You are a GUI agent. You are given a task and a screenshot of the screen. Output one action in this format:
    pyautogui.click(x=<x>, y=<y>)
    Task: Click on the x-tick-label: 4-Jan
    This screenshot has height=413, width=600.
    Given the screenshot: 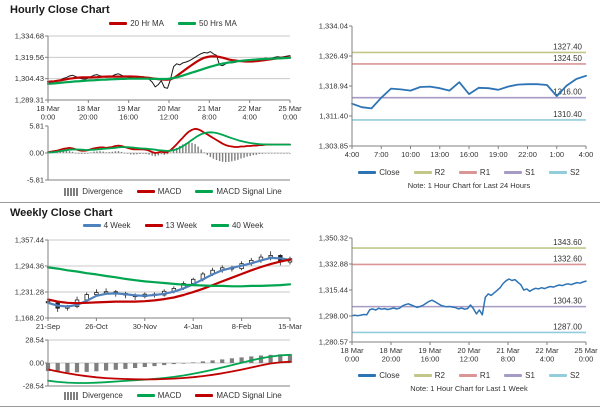 What is the action you would take?
    pyautogui.click(x=193, y=326)
    